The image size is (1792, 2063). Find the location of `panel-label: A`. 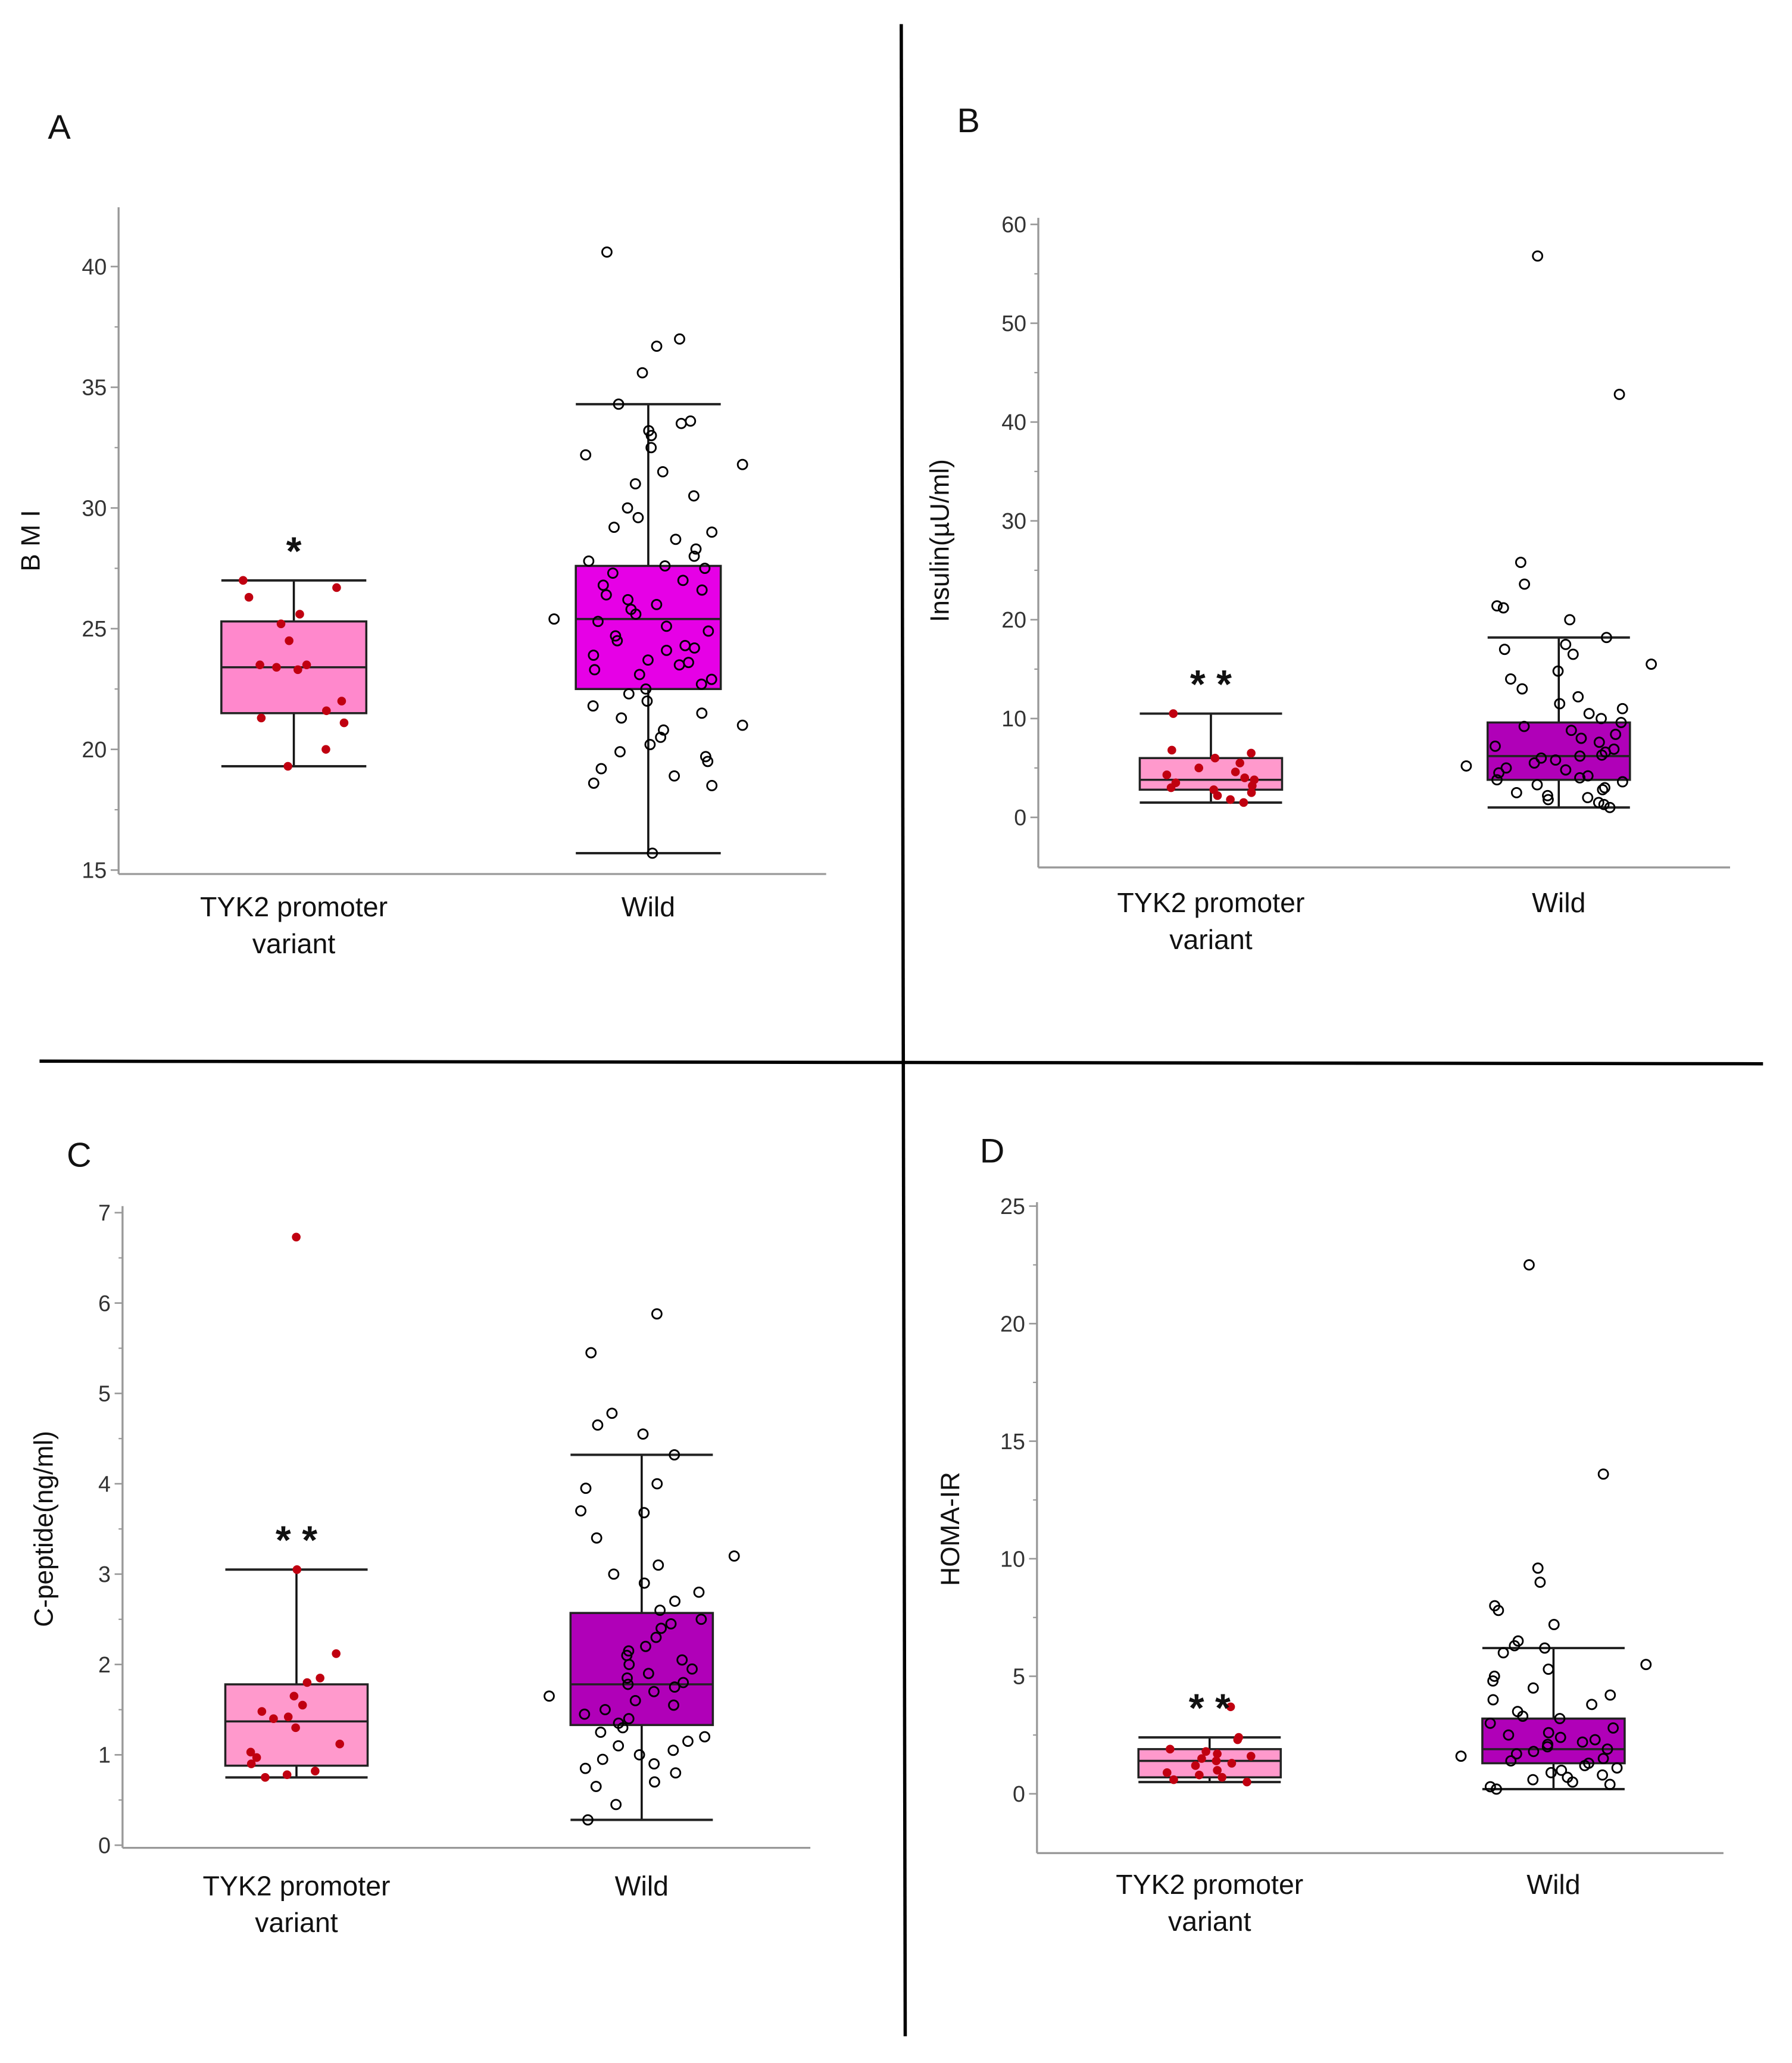

panel-label: A is located at coordinates (59, 127).